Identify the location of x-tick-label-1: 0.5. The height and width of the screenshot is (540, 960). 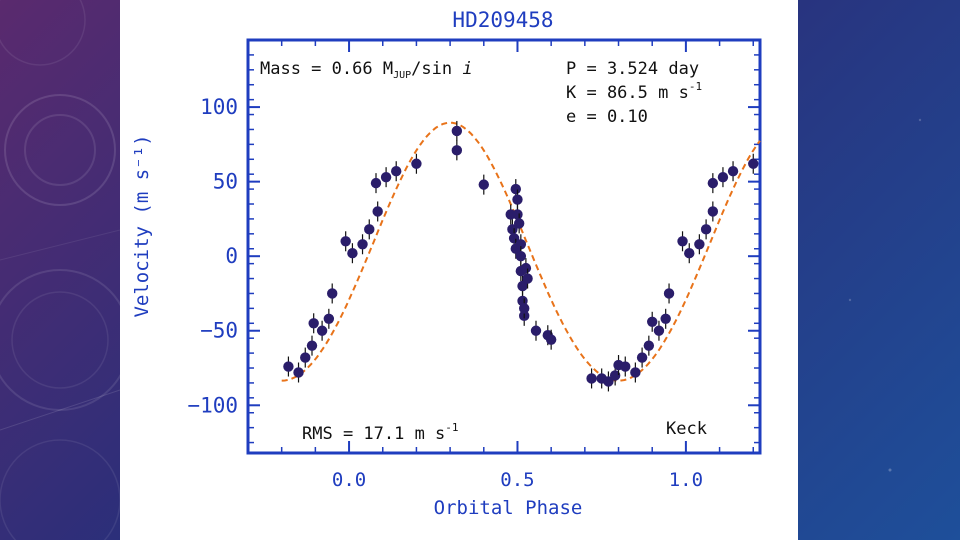
(517, 480).